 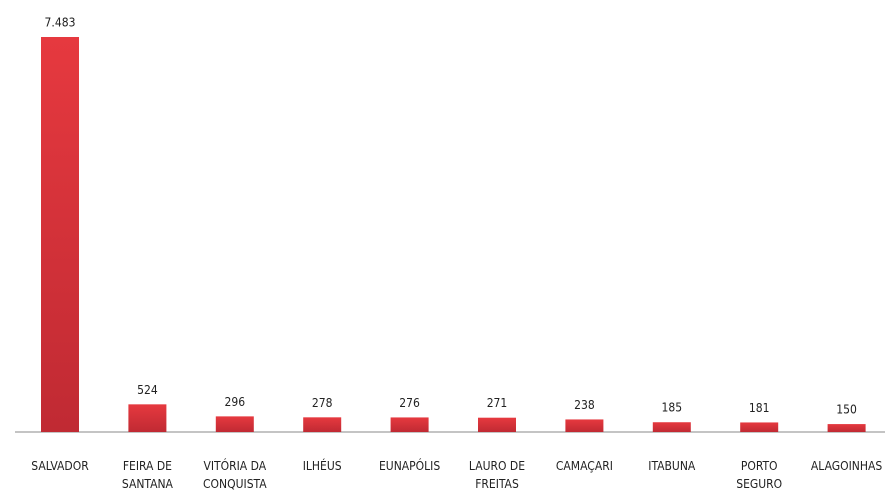 I want to click on x-tick-label: ALAGOINHAS, so click(x=846, y=466).